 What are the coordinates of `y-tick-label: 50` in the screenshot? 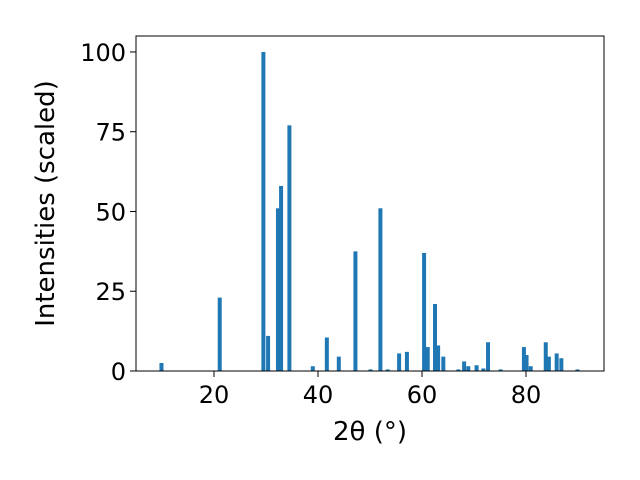 It's located at (110, 212).